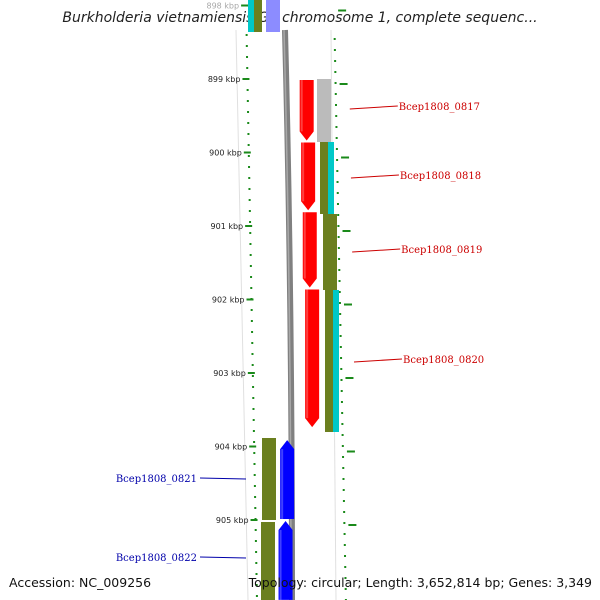  What do you see at coordinates (229, 373) in the screenshot?
I see `ruler-tick-label: 903 kbp` at bounding box center [229, 373].